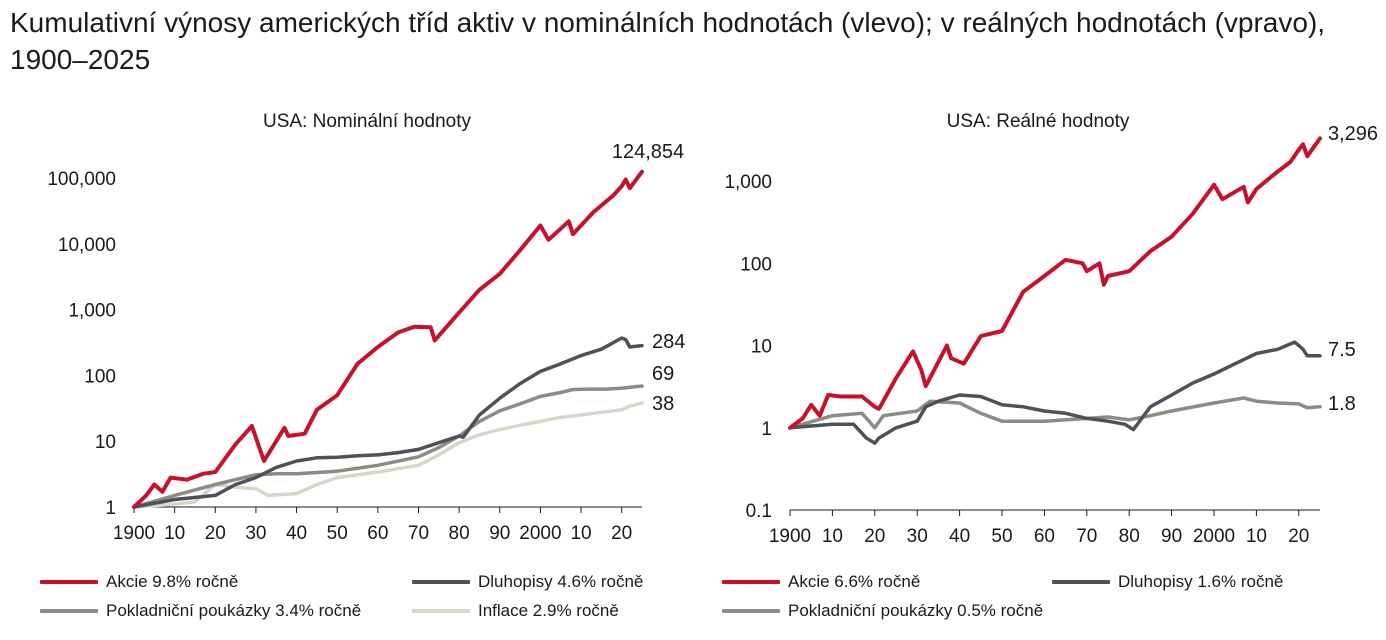  I want to click on legend-item-dluhopisy-real: Dluhopisy 1.6% ročně, so click(1167, 582).